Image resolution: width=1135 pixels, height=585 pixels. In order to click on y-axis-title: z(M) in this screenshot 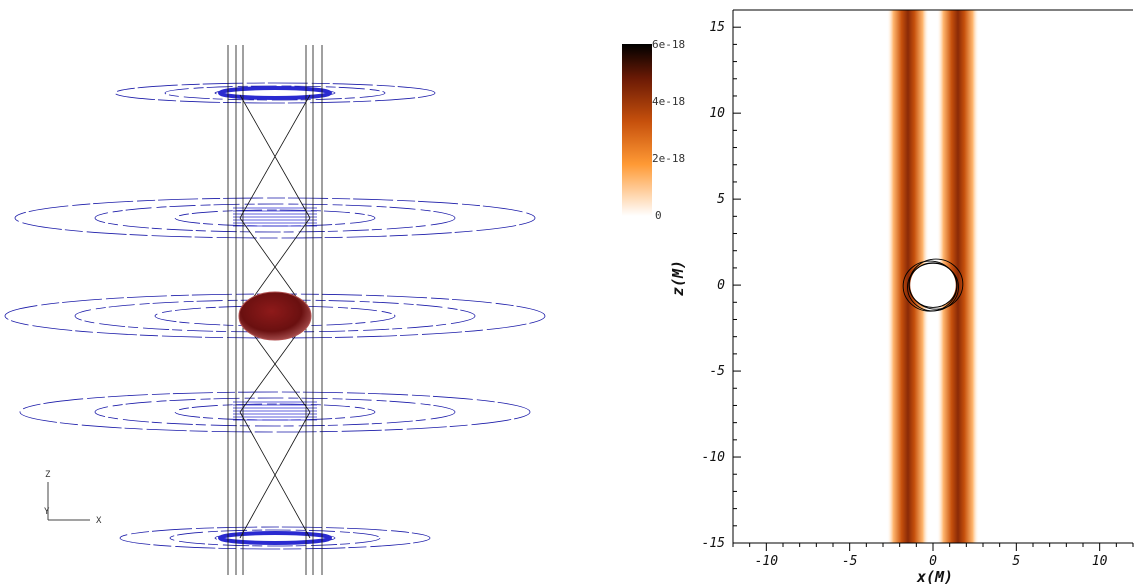, I will do `click(678, 278)`.